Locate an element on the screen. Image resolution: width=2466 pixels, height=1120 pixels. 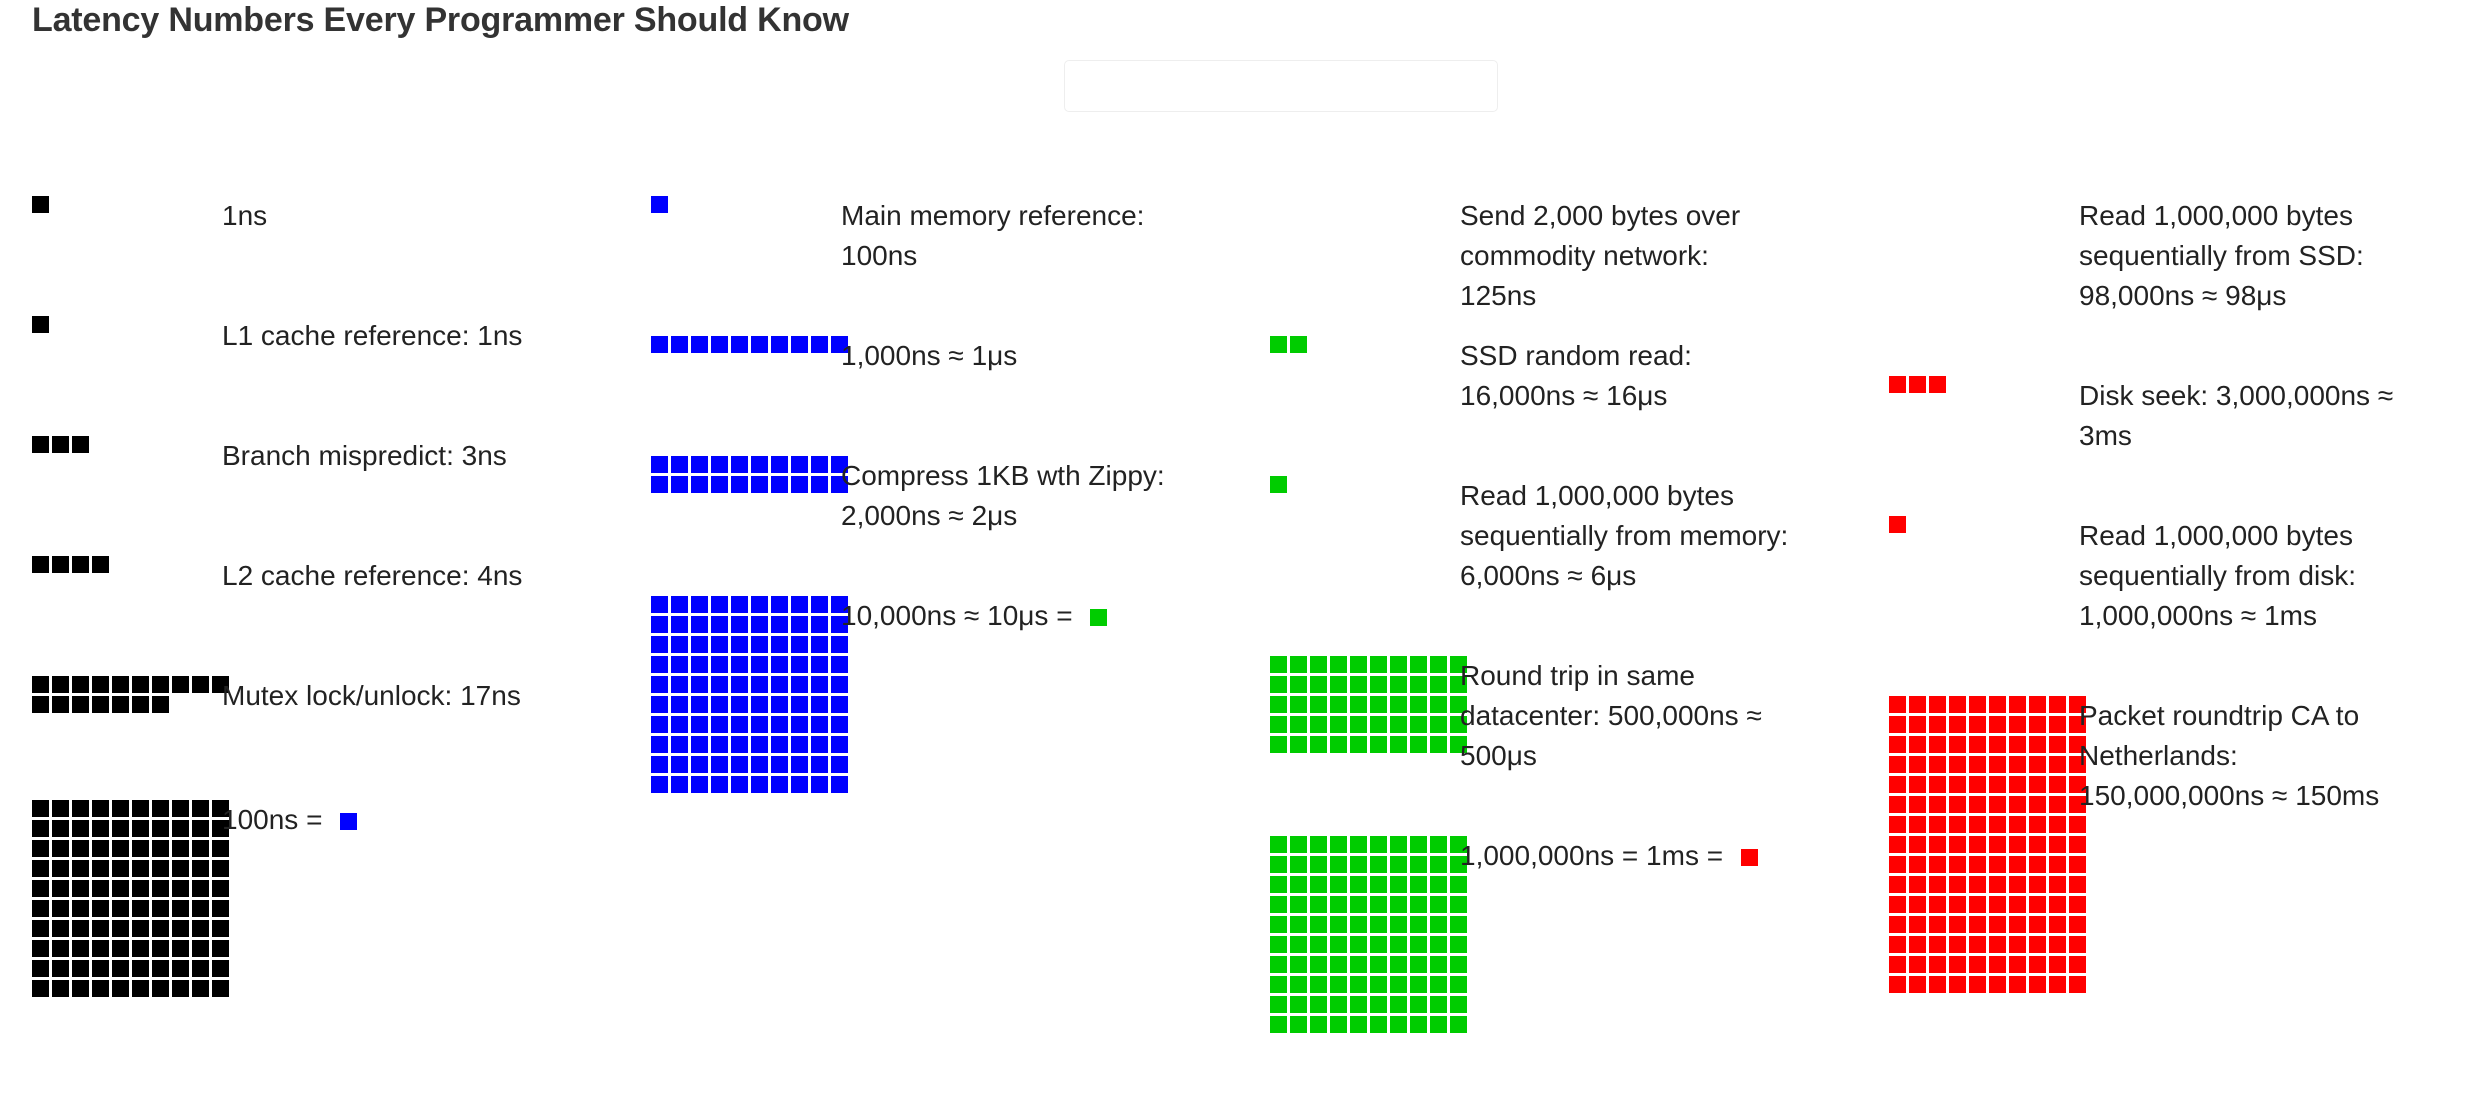
latency-label: Mutex lock/unlock: 17ns is located at coordinates (371, 695).